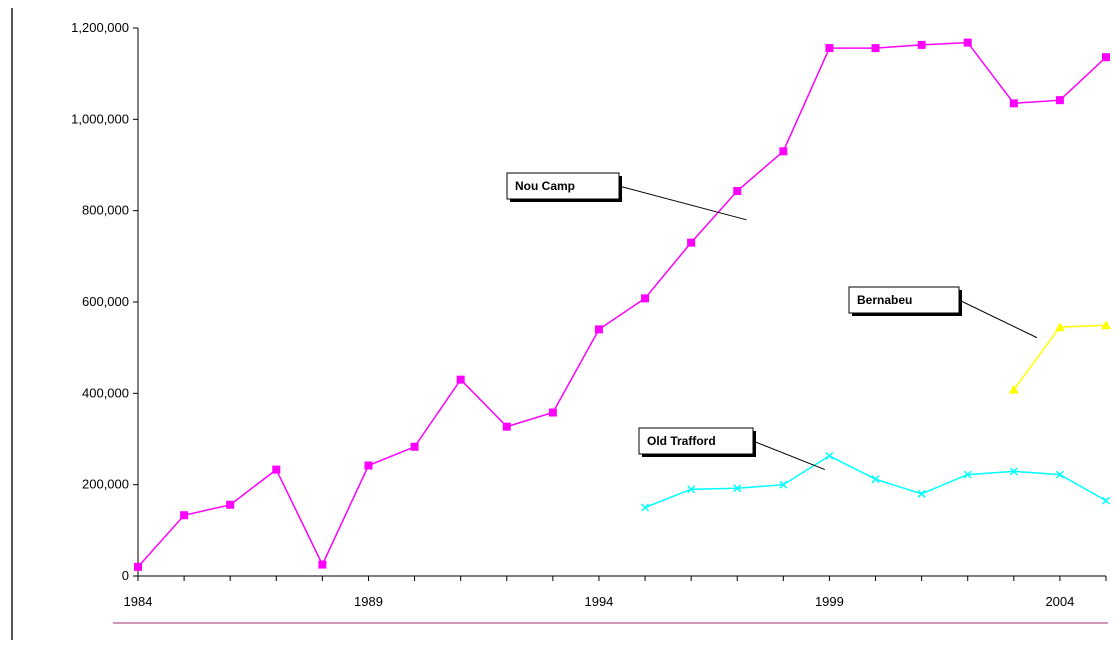 Image resolution: width=1119 pixels, height=645 pixels. I want to click on callout-nou-camp: Nou Camp, so click(626, 196).